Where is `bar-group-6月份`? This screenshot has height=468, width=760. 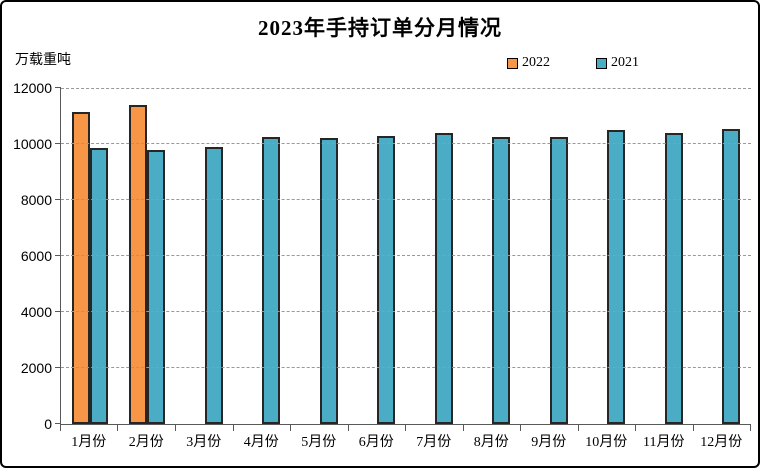 bar-group-6月份 is located at coordinates (378, 256).